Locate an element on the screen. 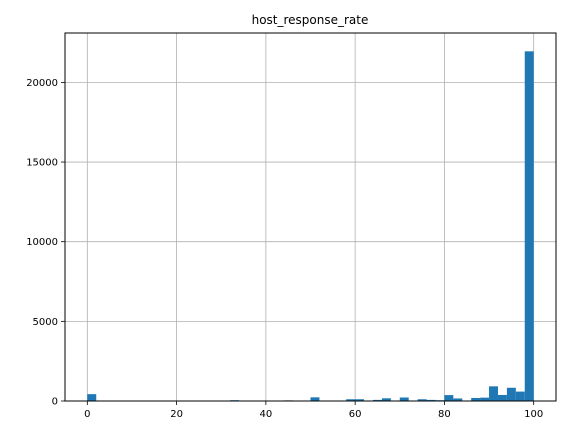  x-tick-label: 20 is located at coordinates (176, 414).